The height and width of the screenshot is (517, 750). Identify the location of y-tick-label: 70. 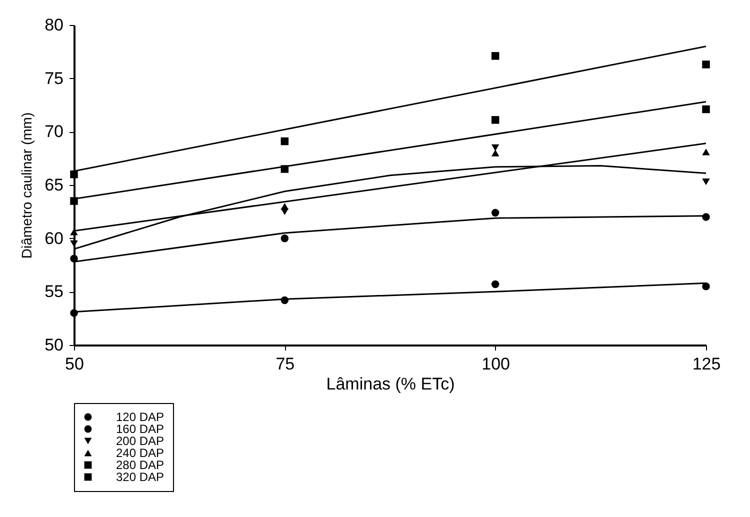
(54, 132).